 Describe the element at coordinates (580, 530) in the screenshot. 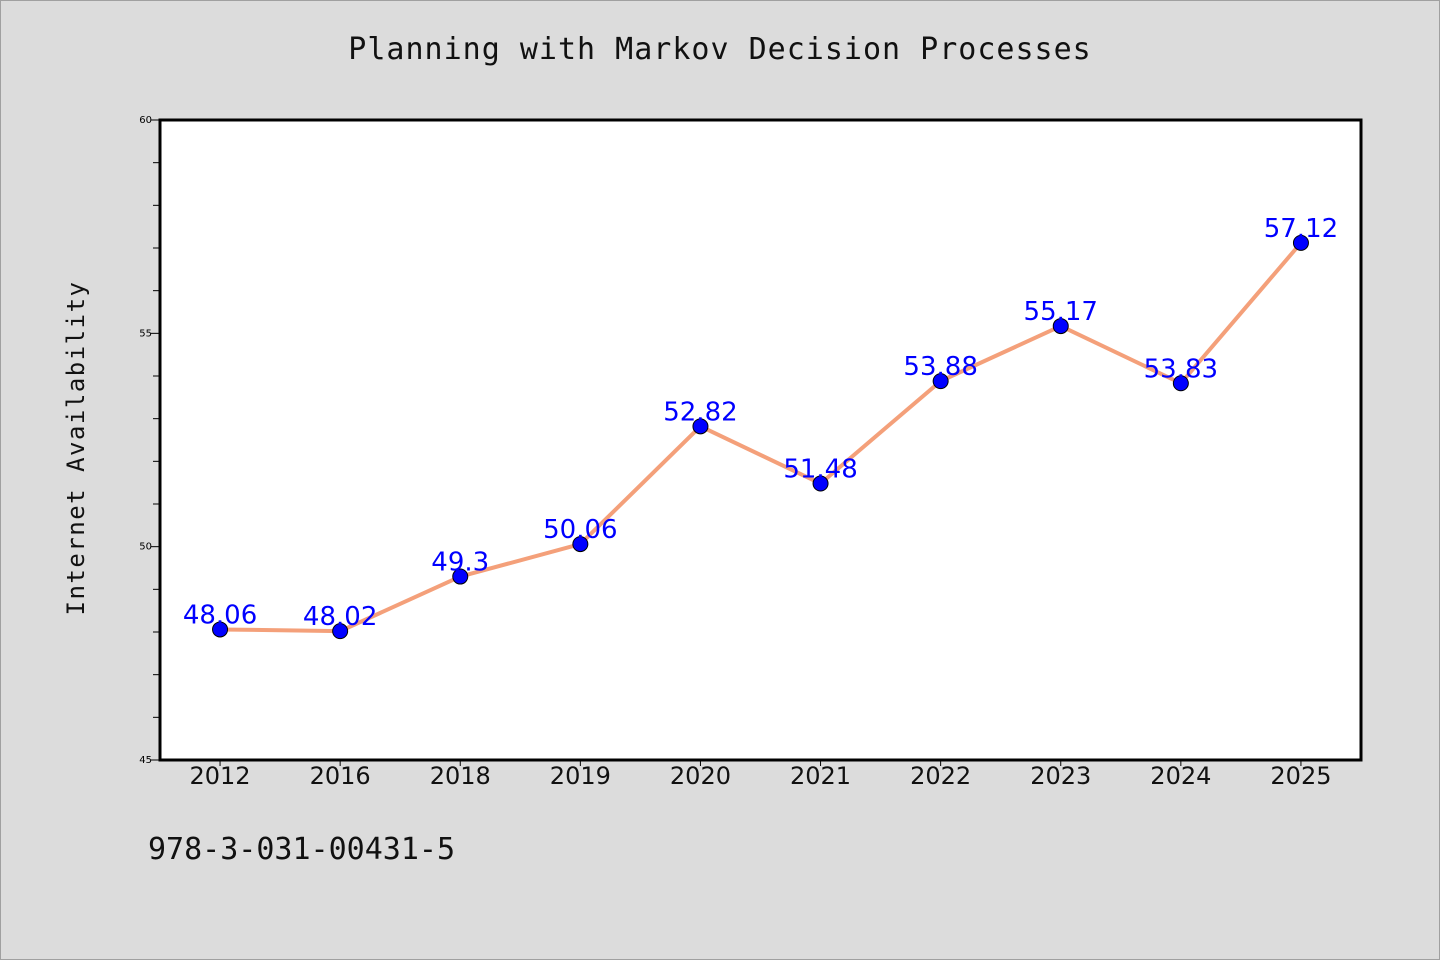

I see `data-label: 50.06` at that location.